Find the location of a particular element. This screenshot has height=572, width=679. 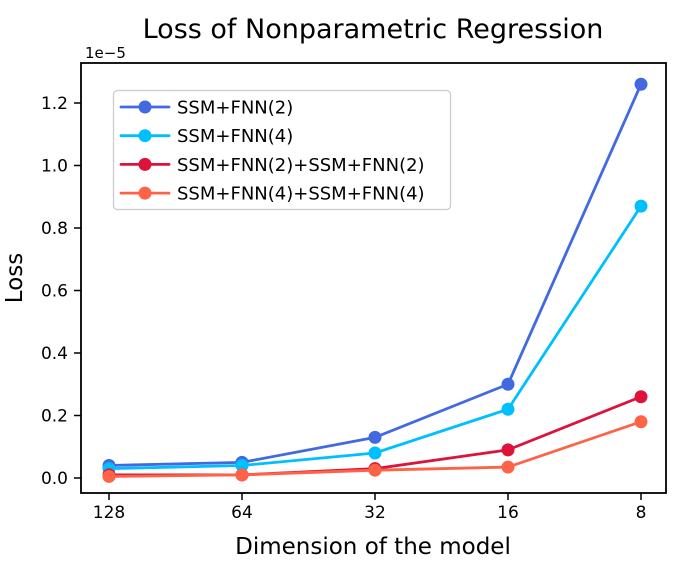

legend-item: SSM+FNN(4)+SSM+FNN(4) is located at coordinates (272, 194).